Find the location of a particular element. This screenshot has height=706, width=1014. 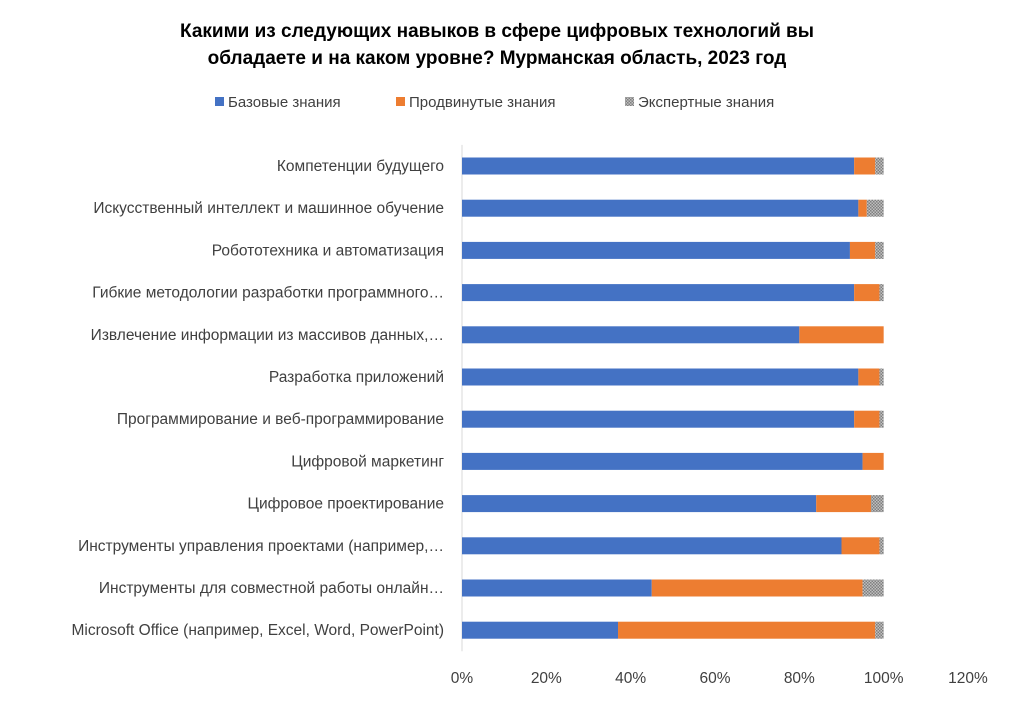

bar-segment-row8-series2 is located at coordinates (873, 461).